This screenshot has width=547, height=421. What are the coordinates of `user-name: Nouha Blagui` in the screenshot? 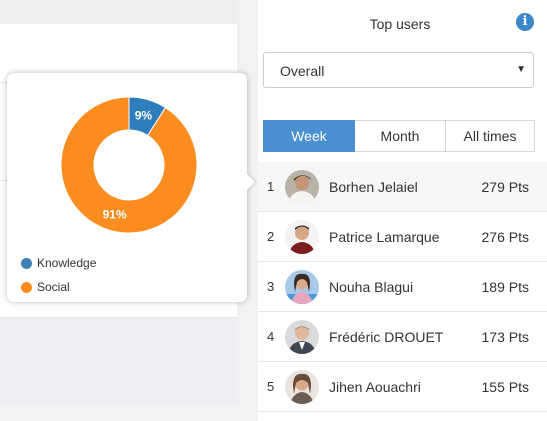 It's located at (371, 287).